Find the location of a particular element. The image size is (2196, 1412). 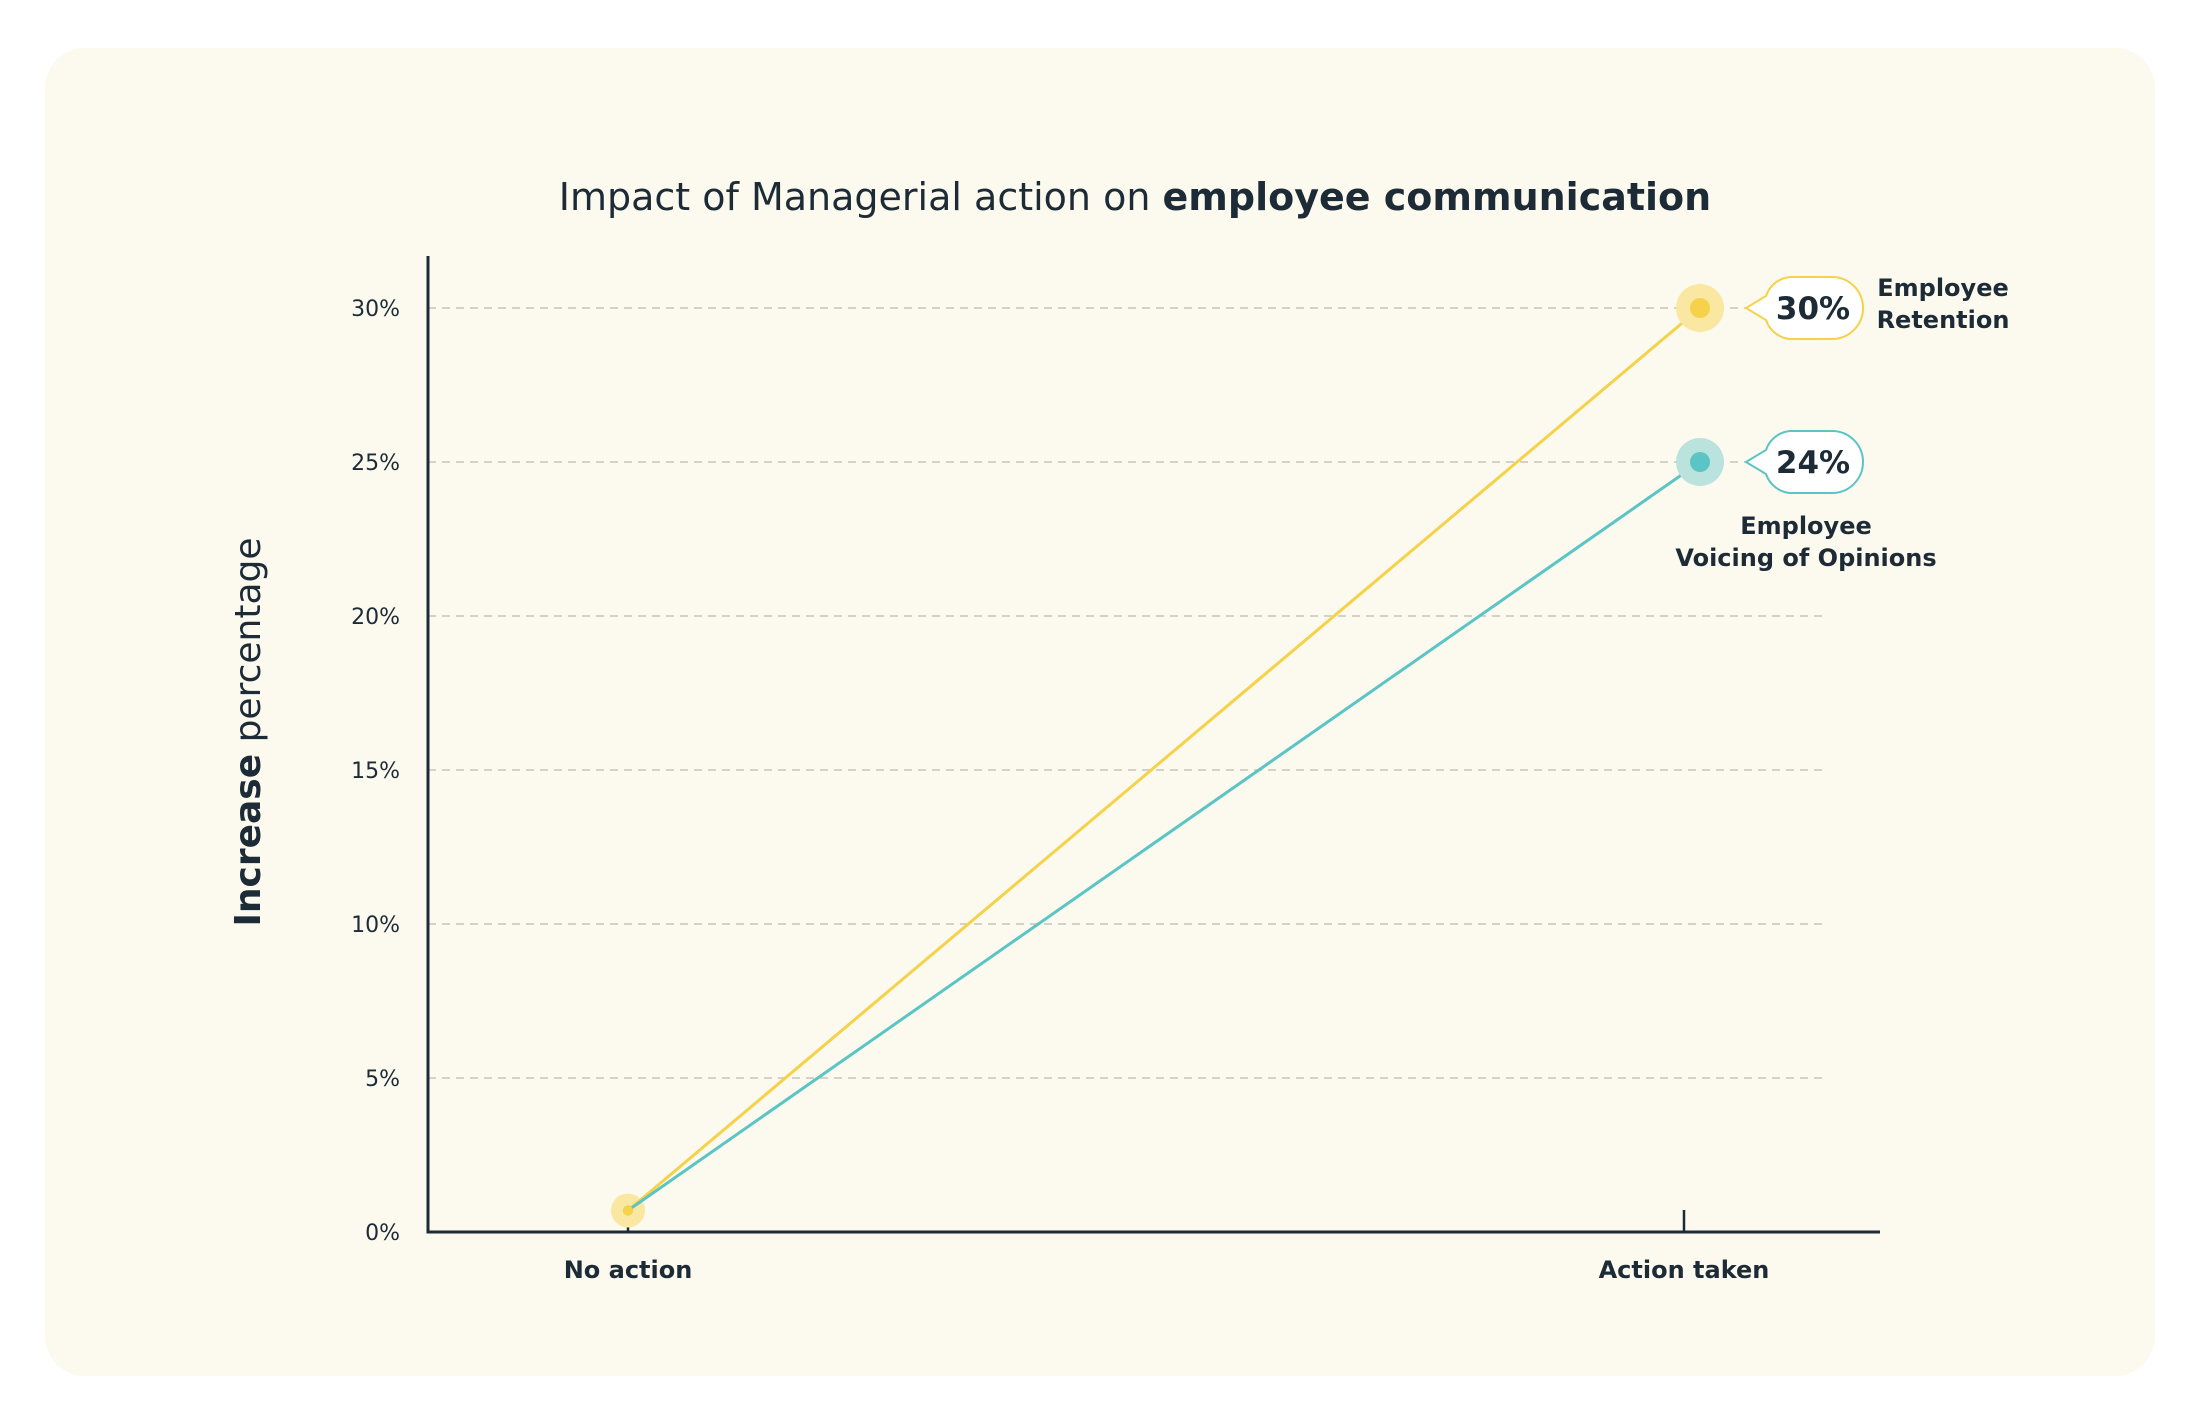

y-tick-label: 5% is located at coordinates (382, 1079).